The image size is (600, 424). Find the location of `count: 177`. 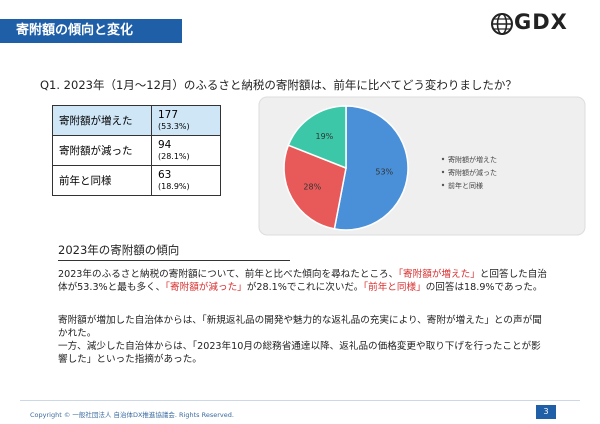

count: 177 is located at coordinates (168, 114).